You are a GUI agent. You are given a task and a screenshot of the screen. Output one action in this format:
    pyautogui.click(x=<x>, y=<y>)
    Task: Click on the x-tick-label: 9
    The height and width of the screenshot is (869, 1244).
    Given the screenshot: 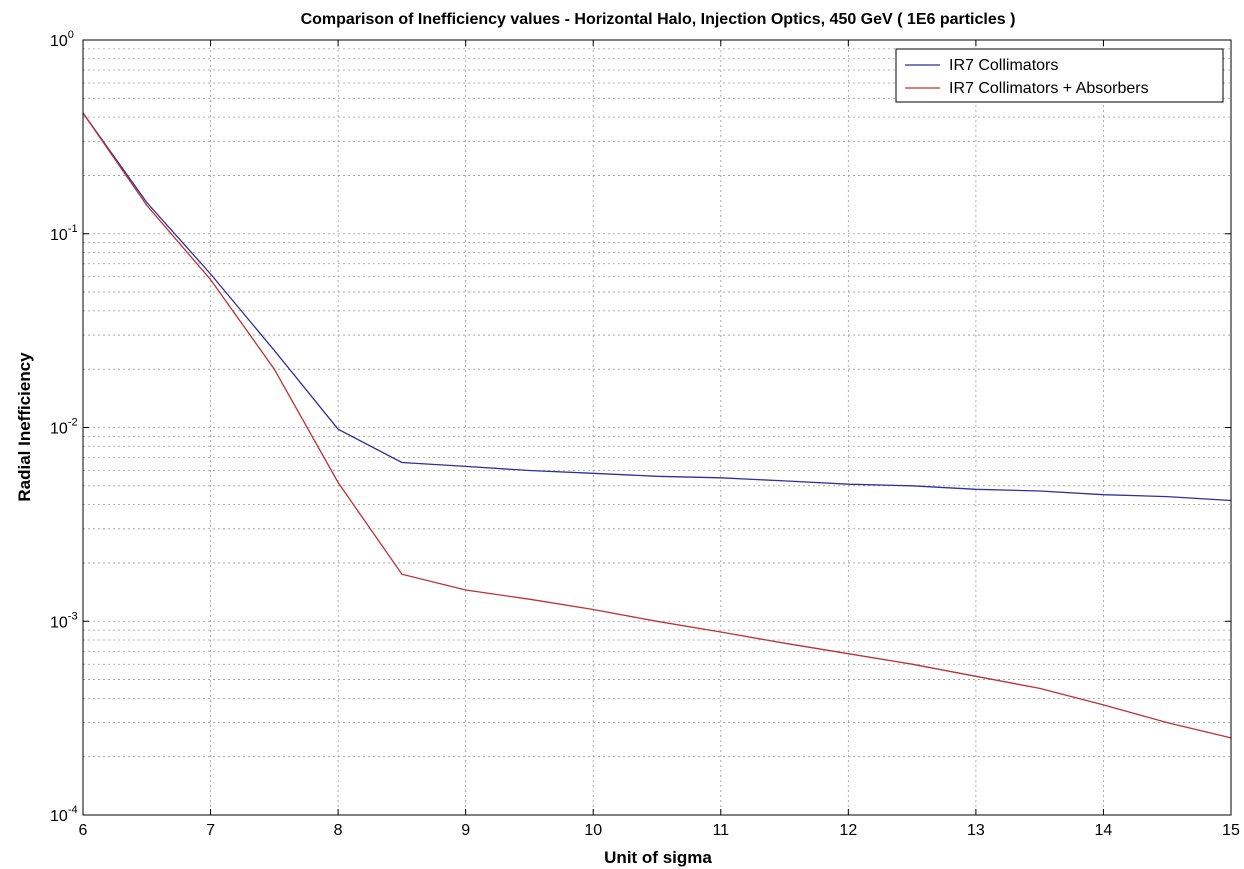 What is the action you would take?
    pyautogui.click(x=465, y=830)
    